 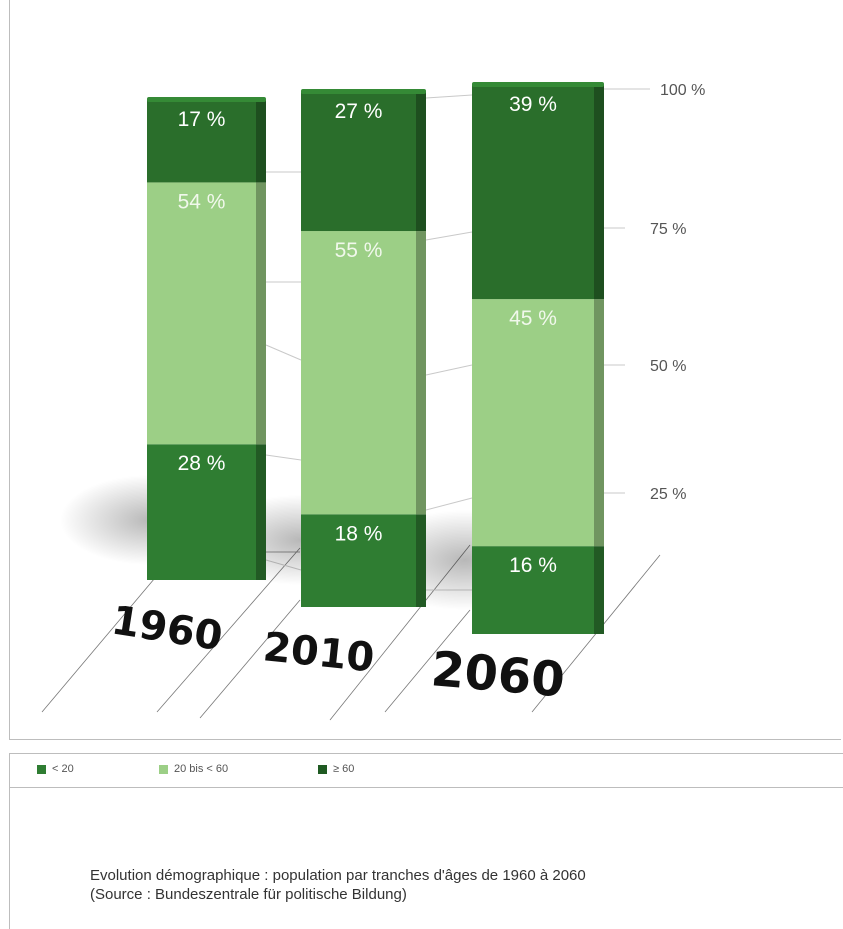 What do you see at coordinates (668, 366) in the screenshot?
I see `y-tick-label: 50 %` at bounding box center [668, 366].